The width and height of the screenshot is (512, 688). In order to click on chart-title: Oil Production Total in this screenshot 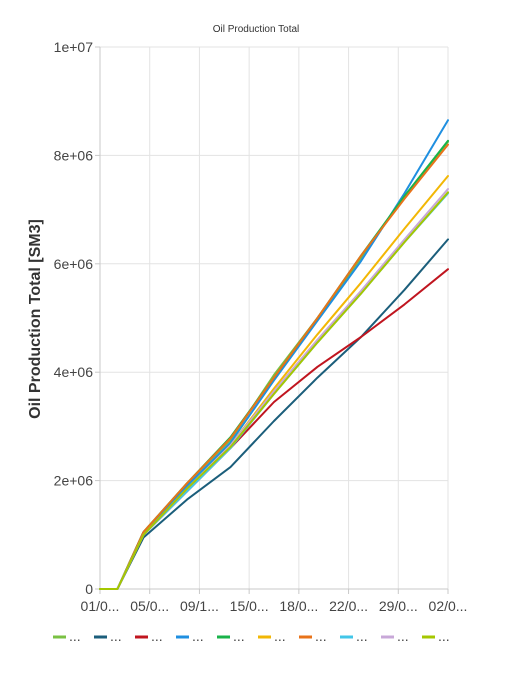, I will do `click(256, 29)`.